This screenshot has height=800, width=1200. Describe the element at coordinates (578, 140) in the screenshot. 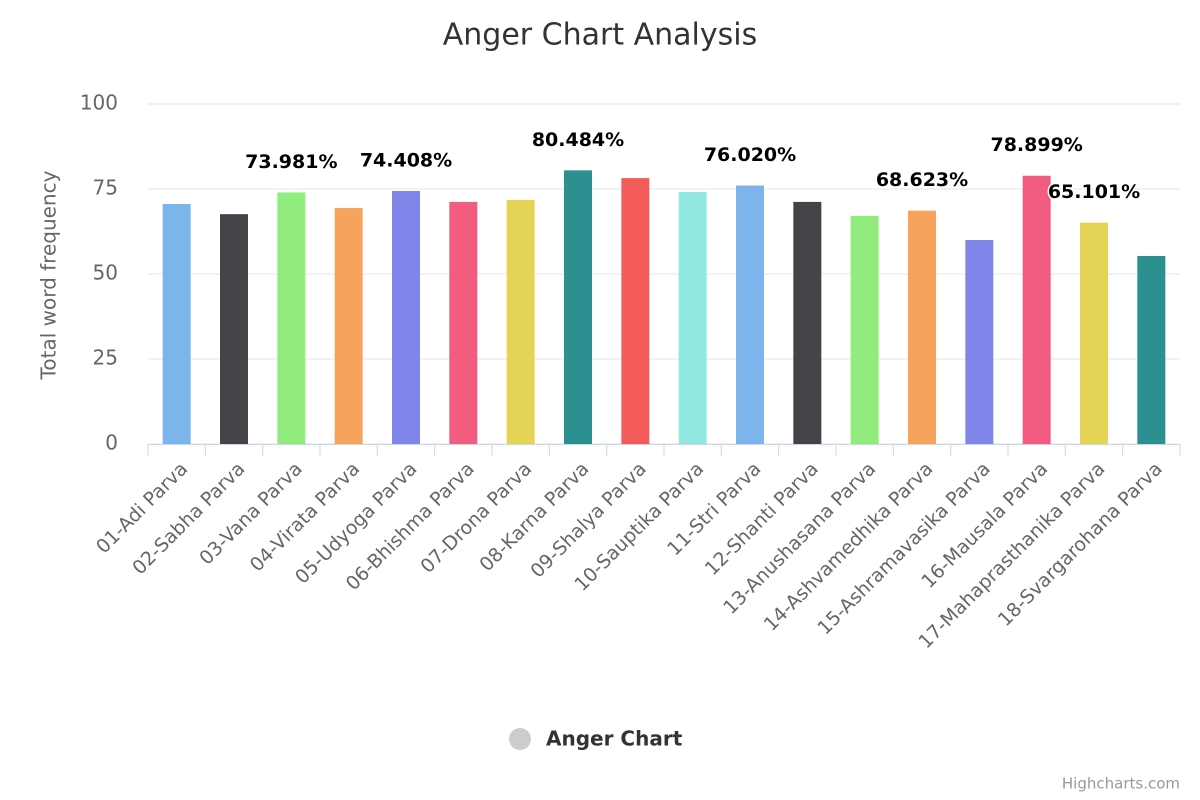

I see `data-label: 80.484%` at that location.